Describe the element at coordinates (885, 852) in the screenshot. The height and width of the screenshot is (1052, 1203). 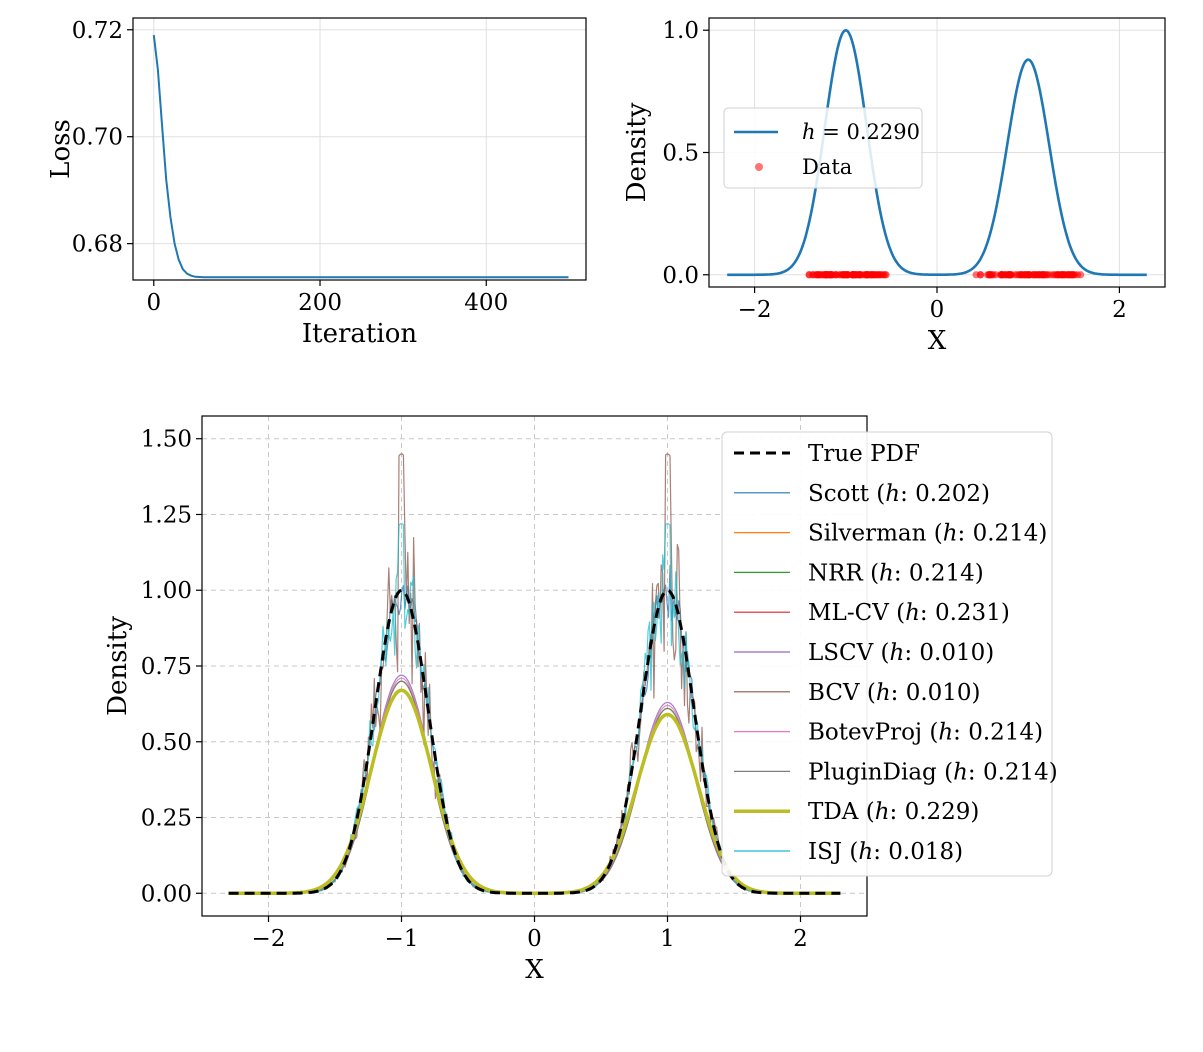
I see `legend-label: ISJ (h: 0.018)` at that location.